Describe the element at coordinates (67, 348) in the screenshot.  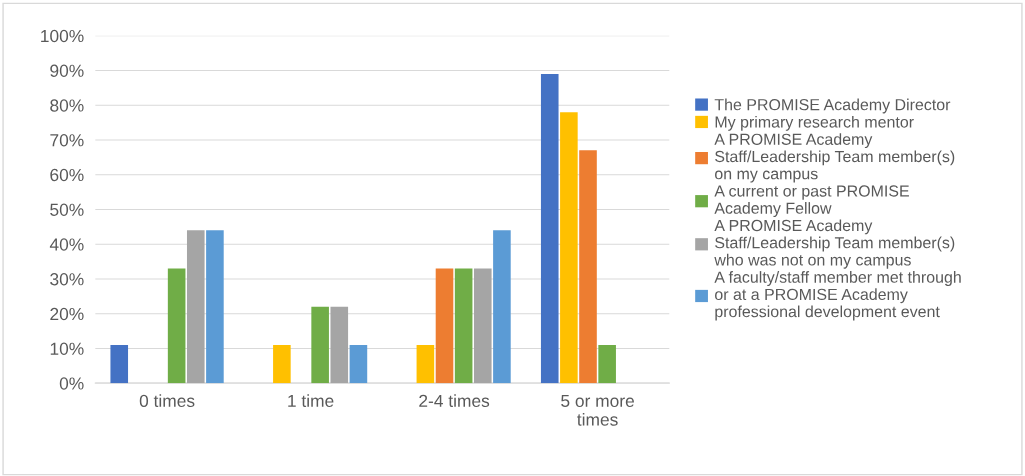
I see `y-tick-label: 10%` at that location.